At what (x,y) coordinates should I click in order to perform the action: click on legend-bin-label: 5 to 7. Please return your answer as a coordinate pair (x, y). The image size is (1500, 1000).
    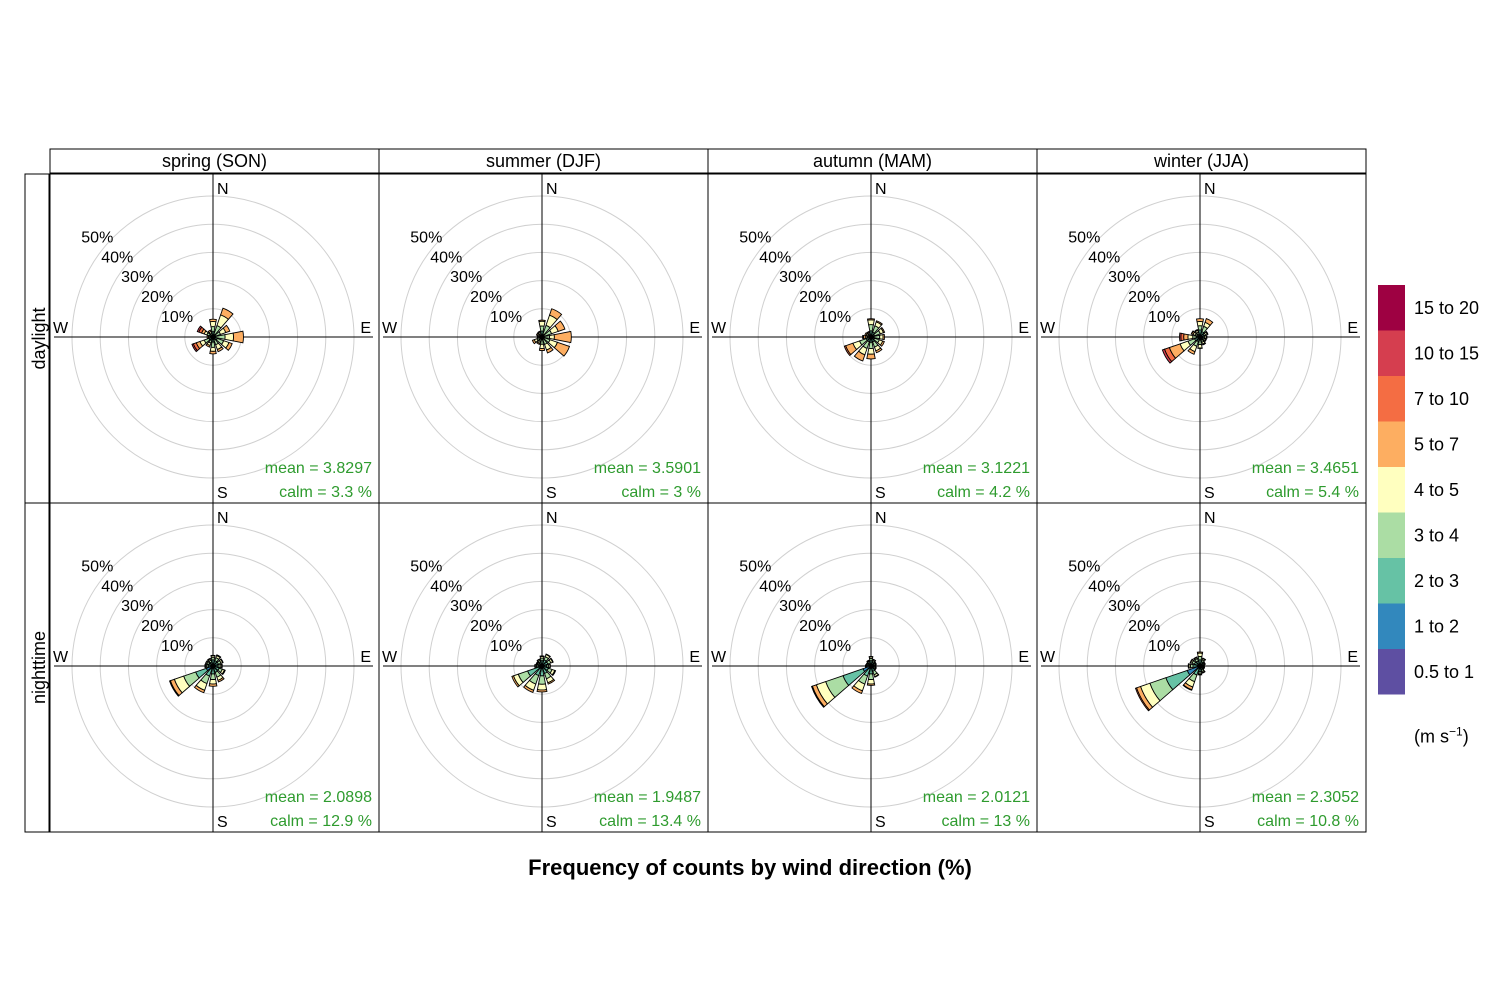
    Looking at the image, I should click on (1436, 444).